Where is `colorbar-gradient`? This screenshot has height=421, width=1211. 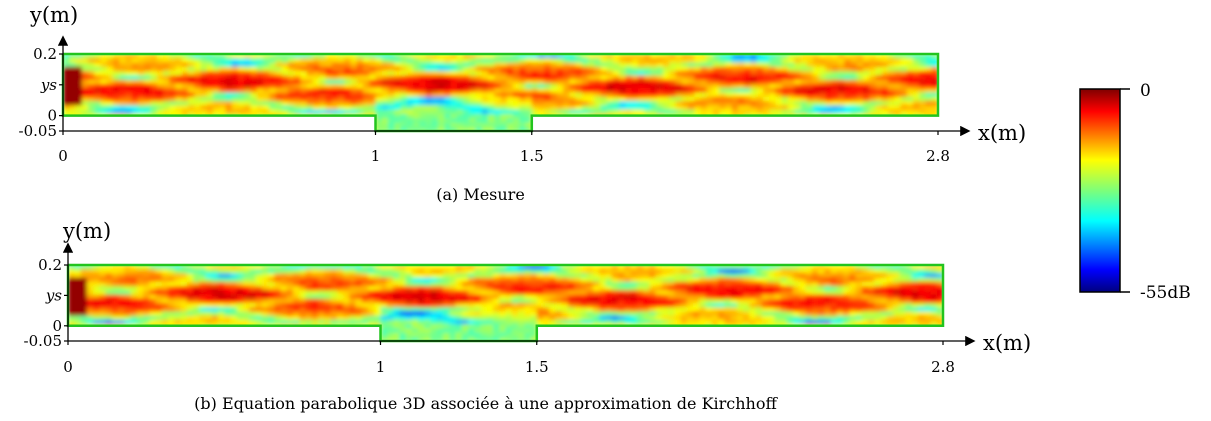
colorbar-gradient is located at coordinates (1100, 190).